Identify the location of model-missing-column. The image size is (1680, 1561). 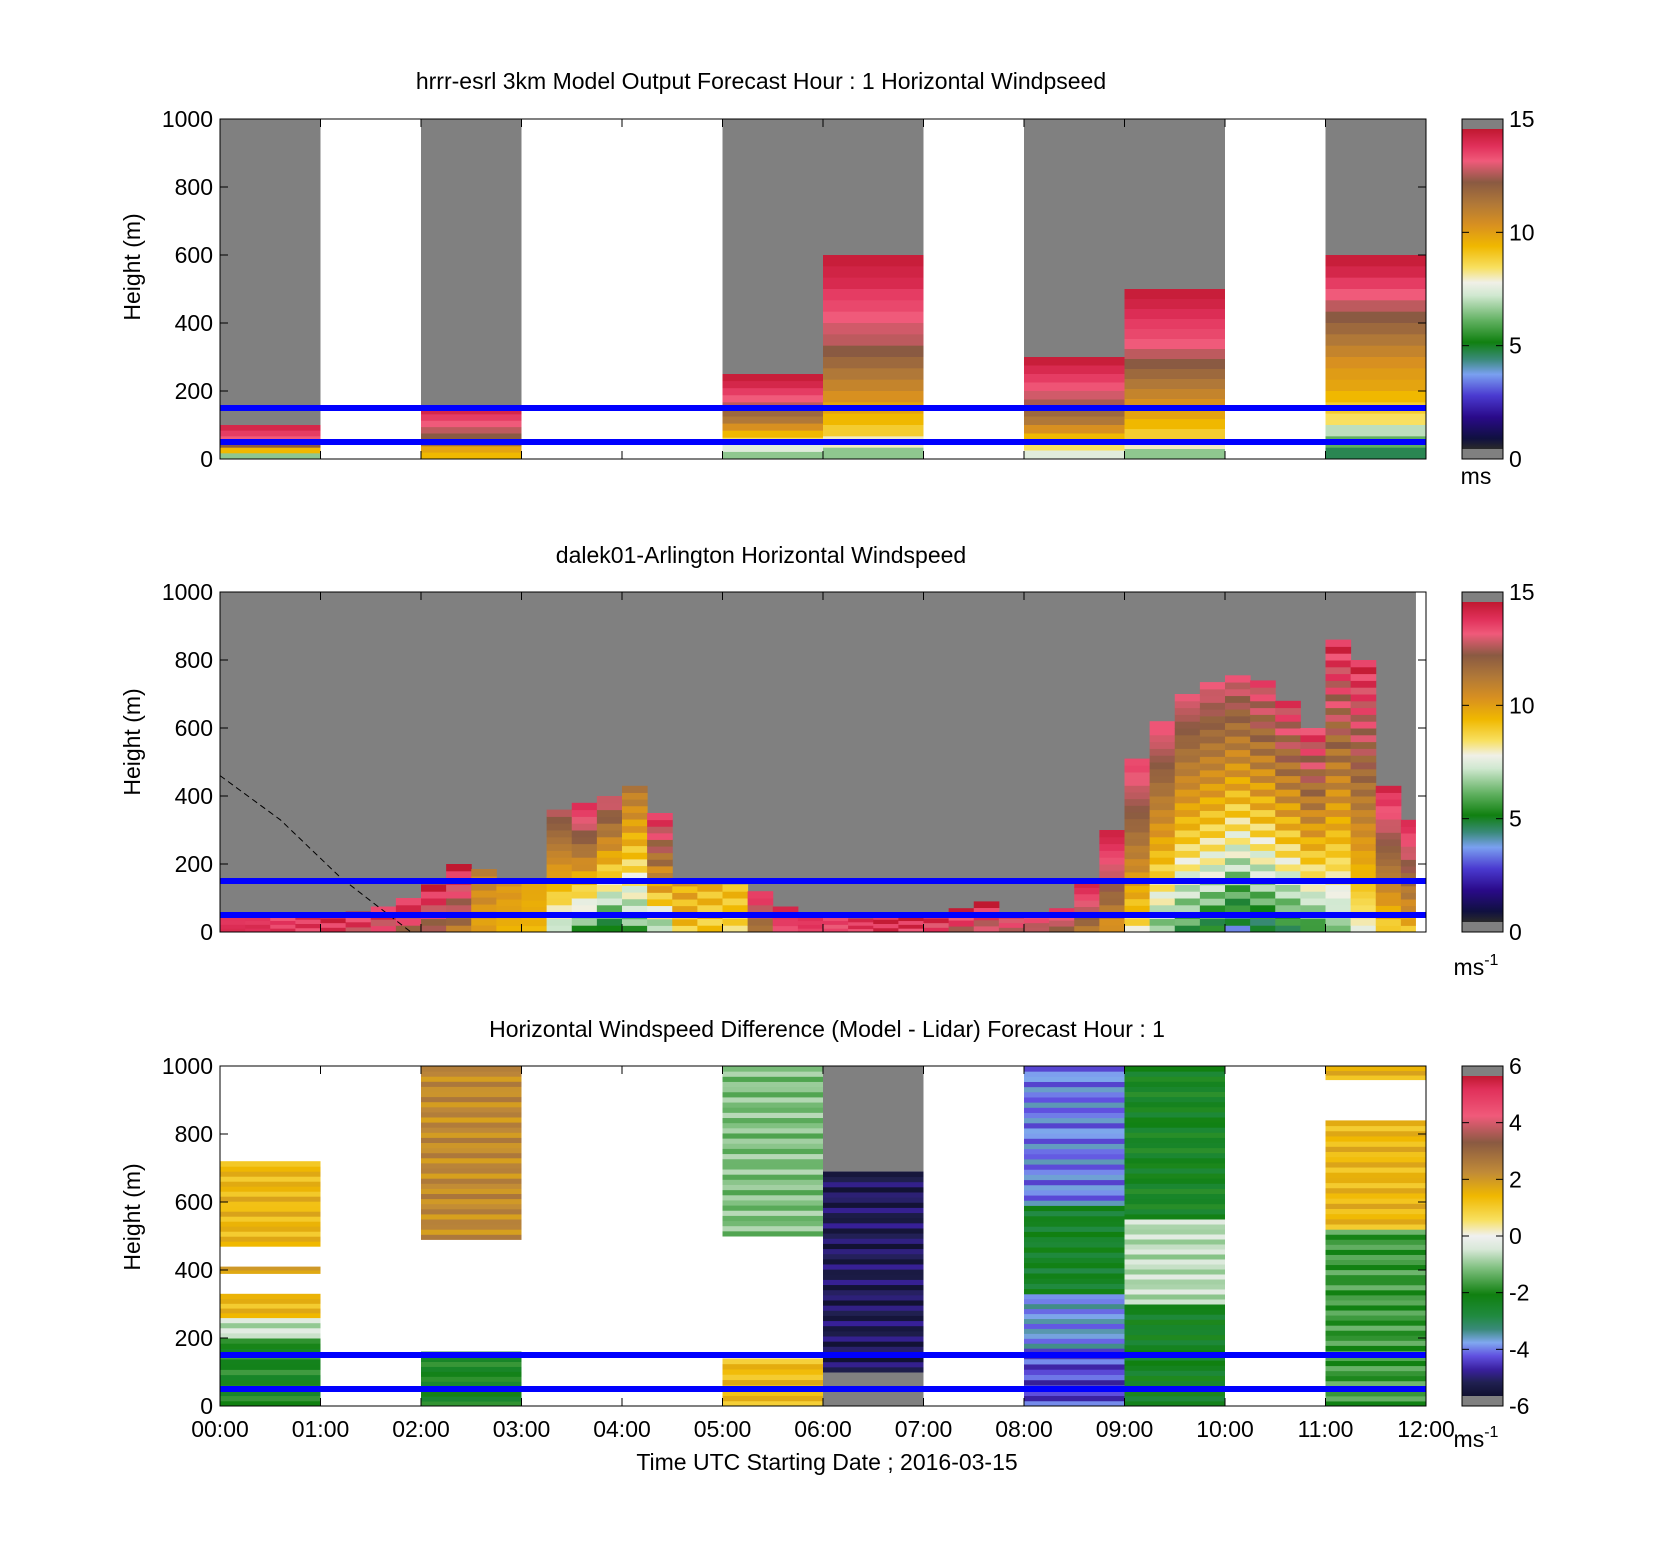
(270, 272).